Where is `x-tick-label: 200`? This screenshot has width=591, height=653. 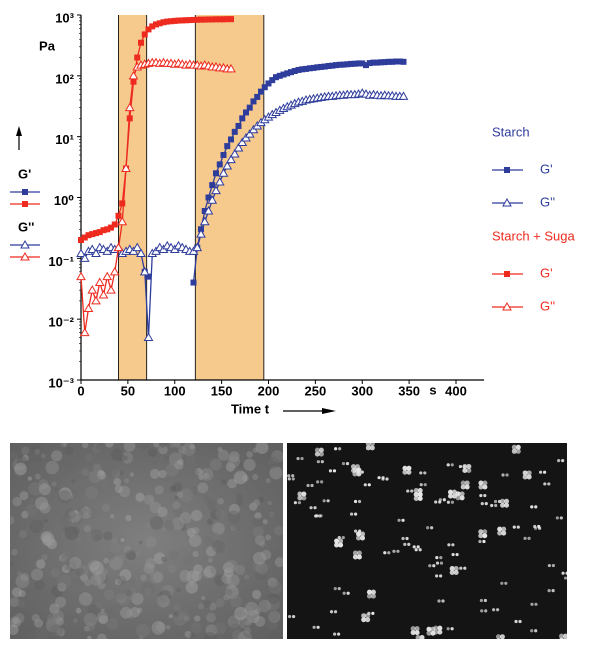
x-tick-label: 200 is located at coordinates (269, 390).